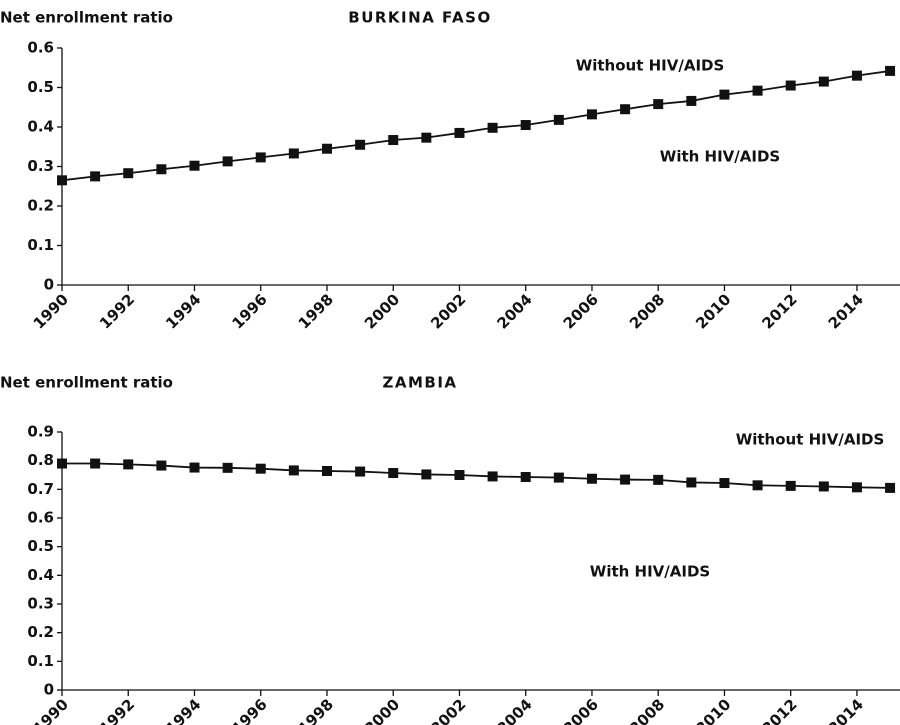  I want to click on chart-title: BURKINA FASO, so click(419, 18).